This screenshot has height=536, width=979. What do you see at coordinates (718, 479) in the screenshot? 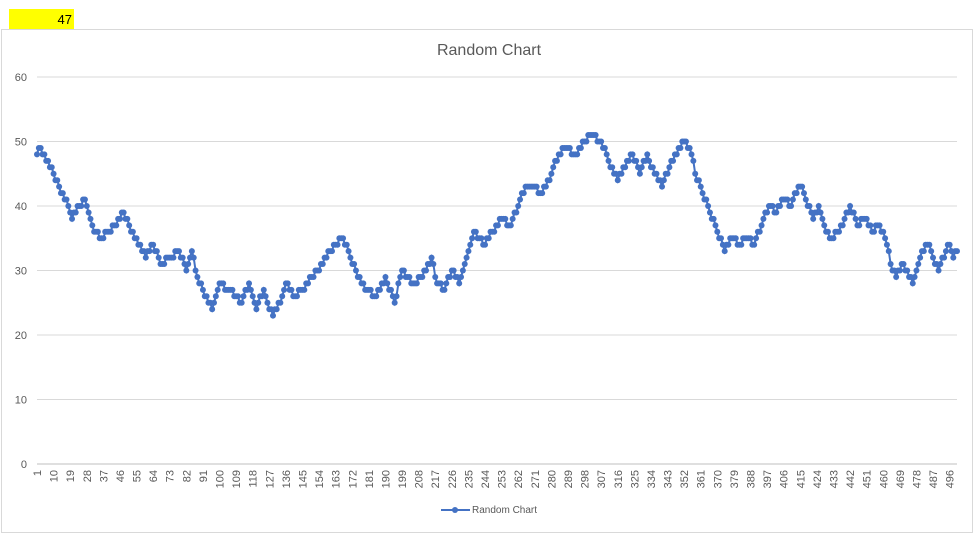
I see `x-tick-label: 370` at bounding box center [718, 479].